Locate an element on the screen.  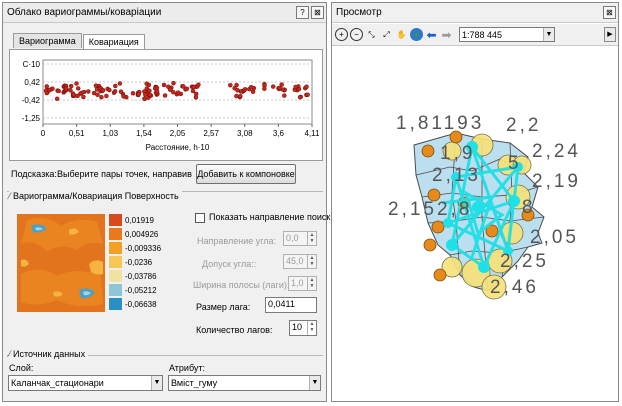
window-titlebar: Просмотр ⊠ is located at coordinates (475, 13).